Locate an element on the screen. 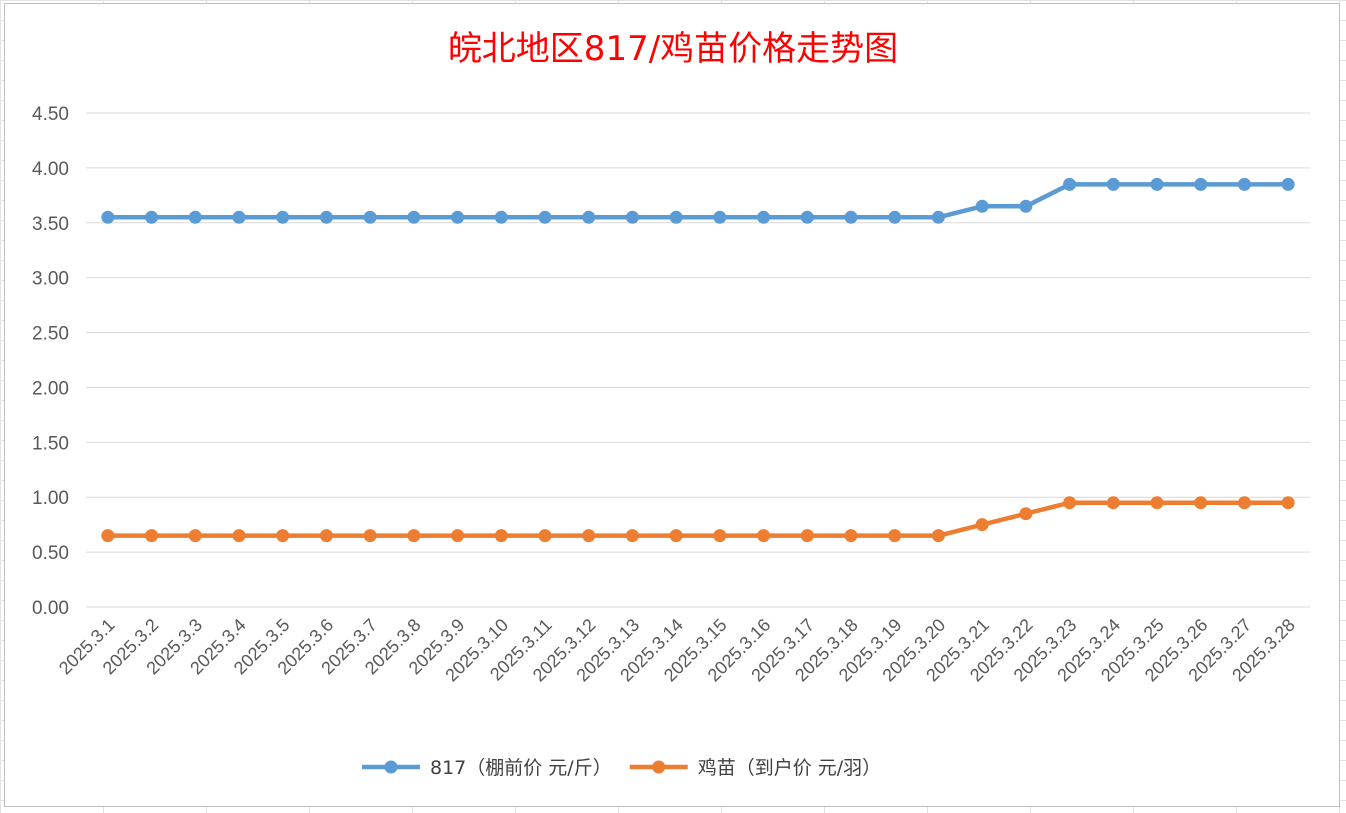 This screenshot has height=813, width=1346. y-tick-label: 3.00 is located at coordinates (50, 279).